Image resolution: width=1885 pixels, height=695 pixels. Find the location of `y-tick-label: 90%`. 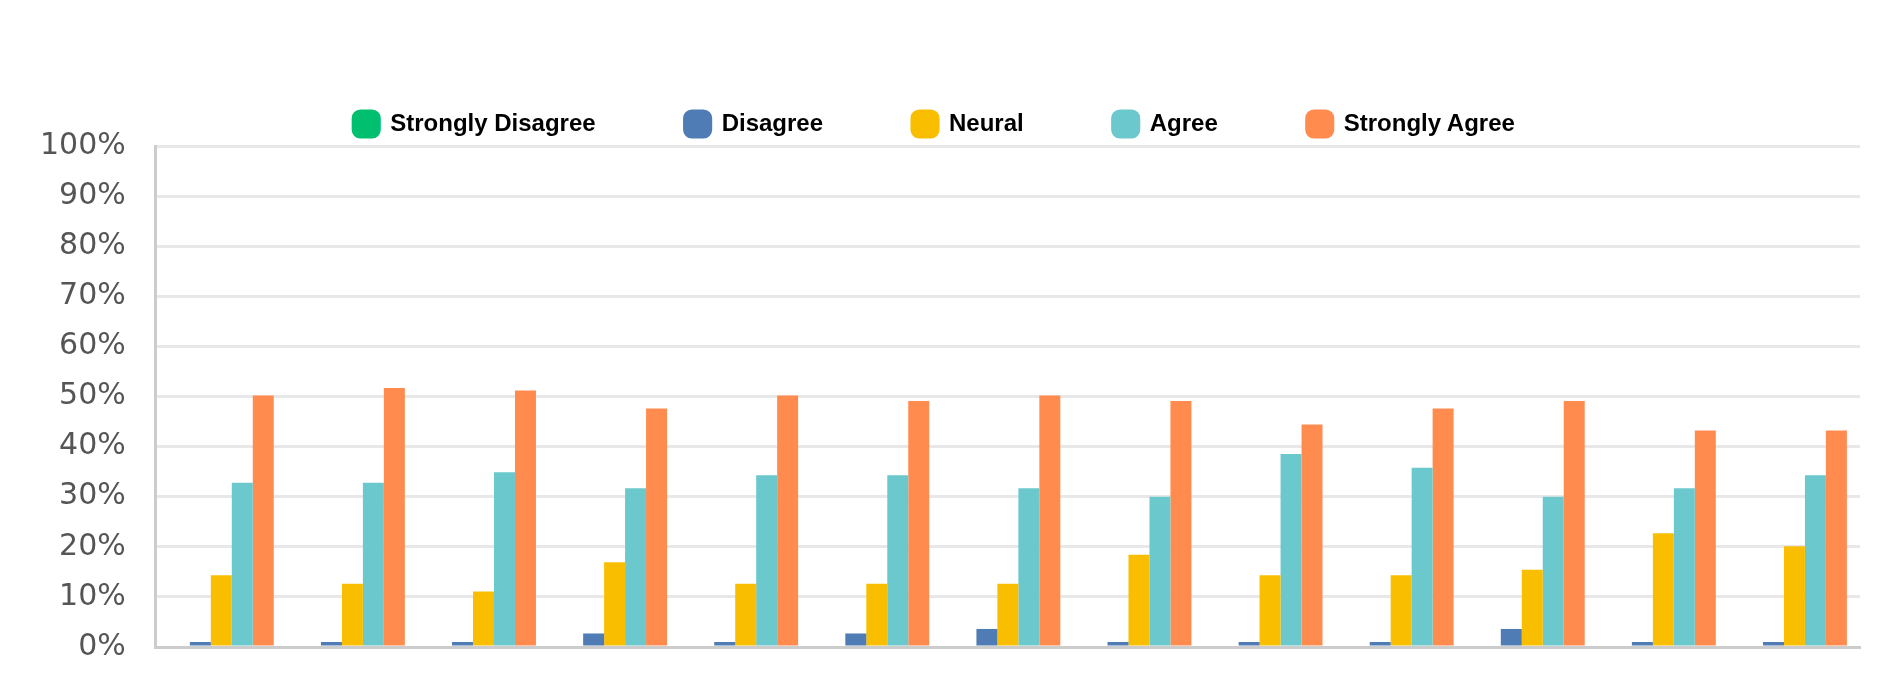

y-tick-label: 90% is located at coordinates (92, 193).